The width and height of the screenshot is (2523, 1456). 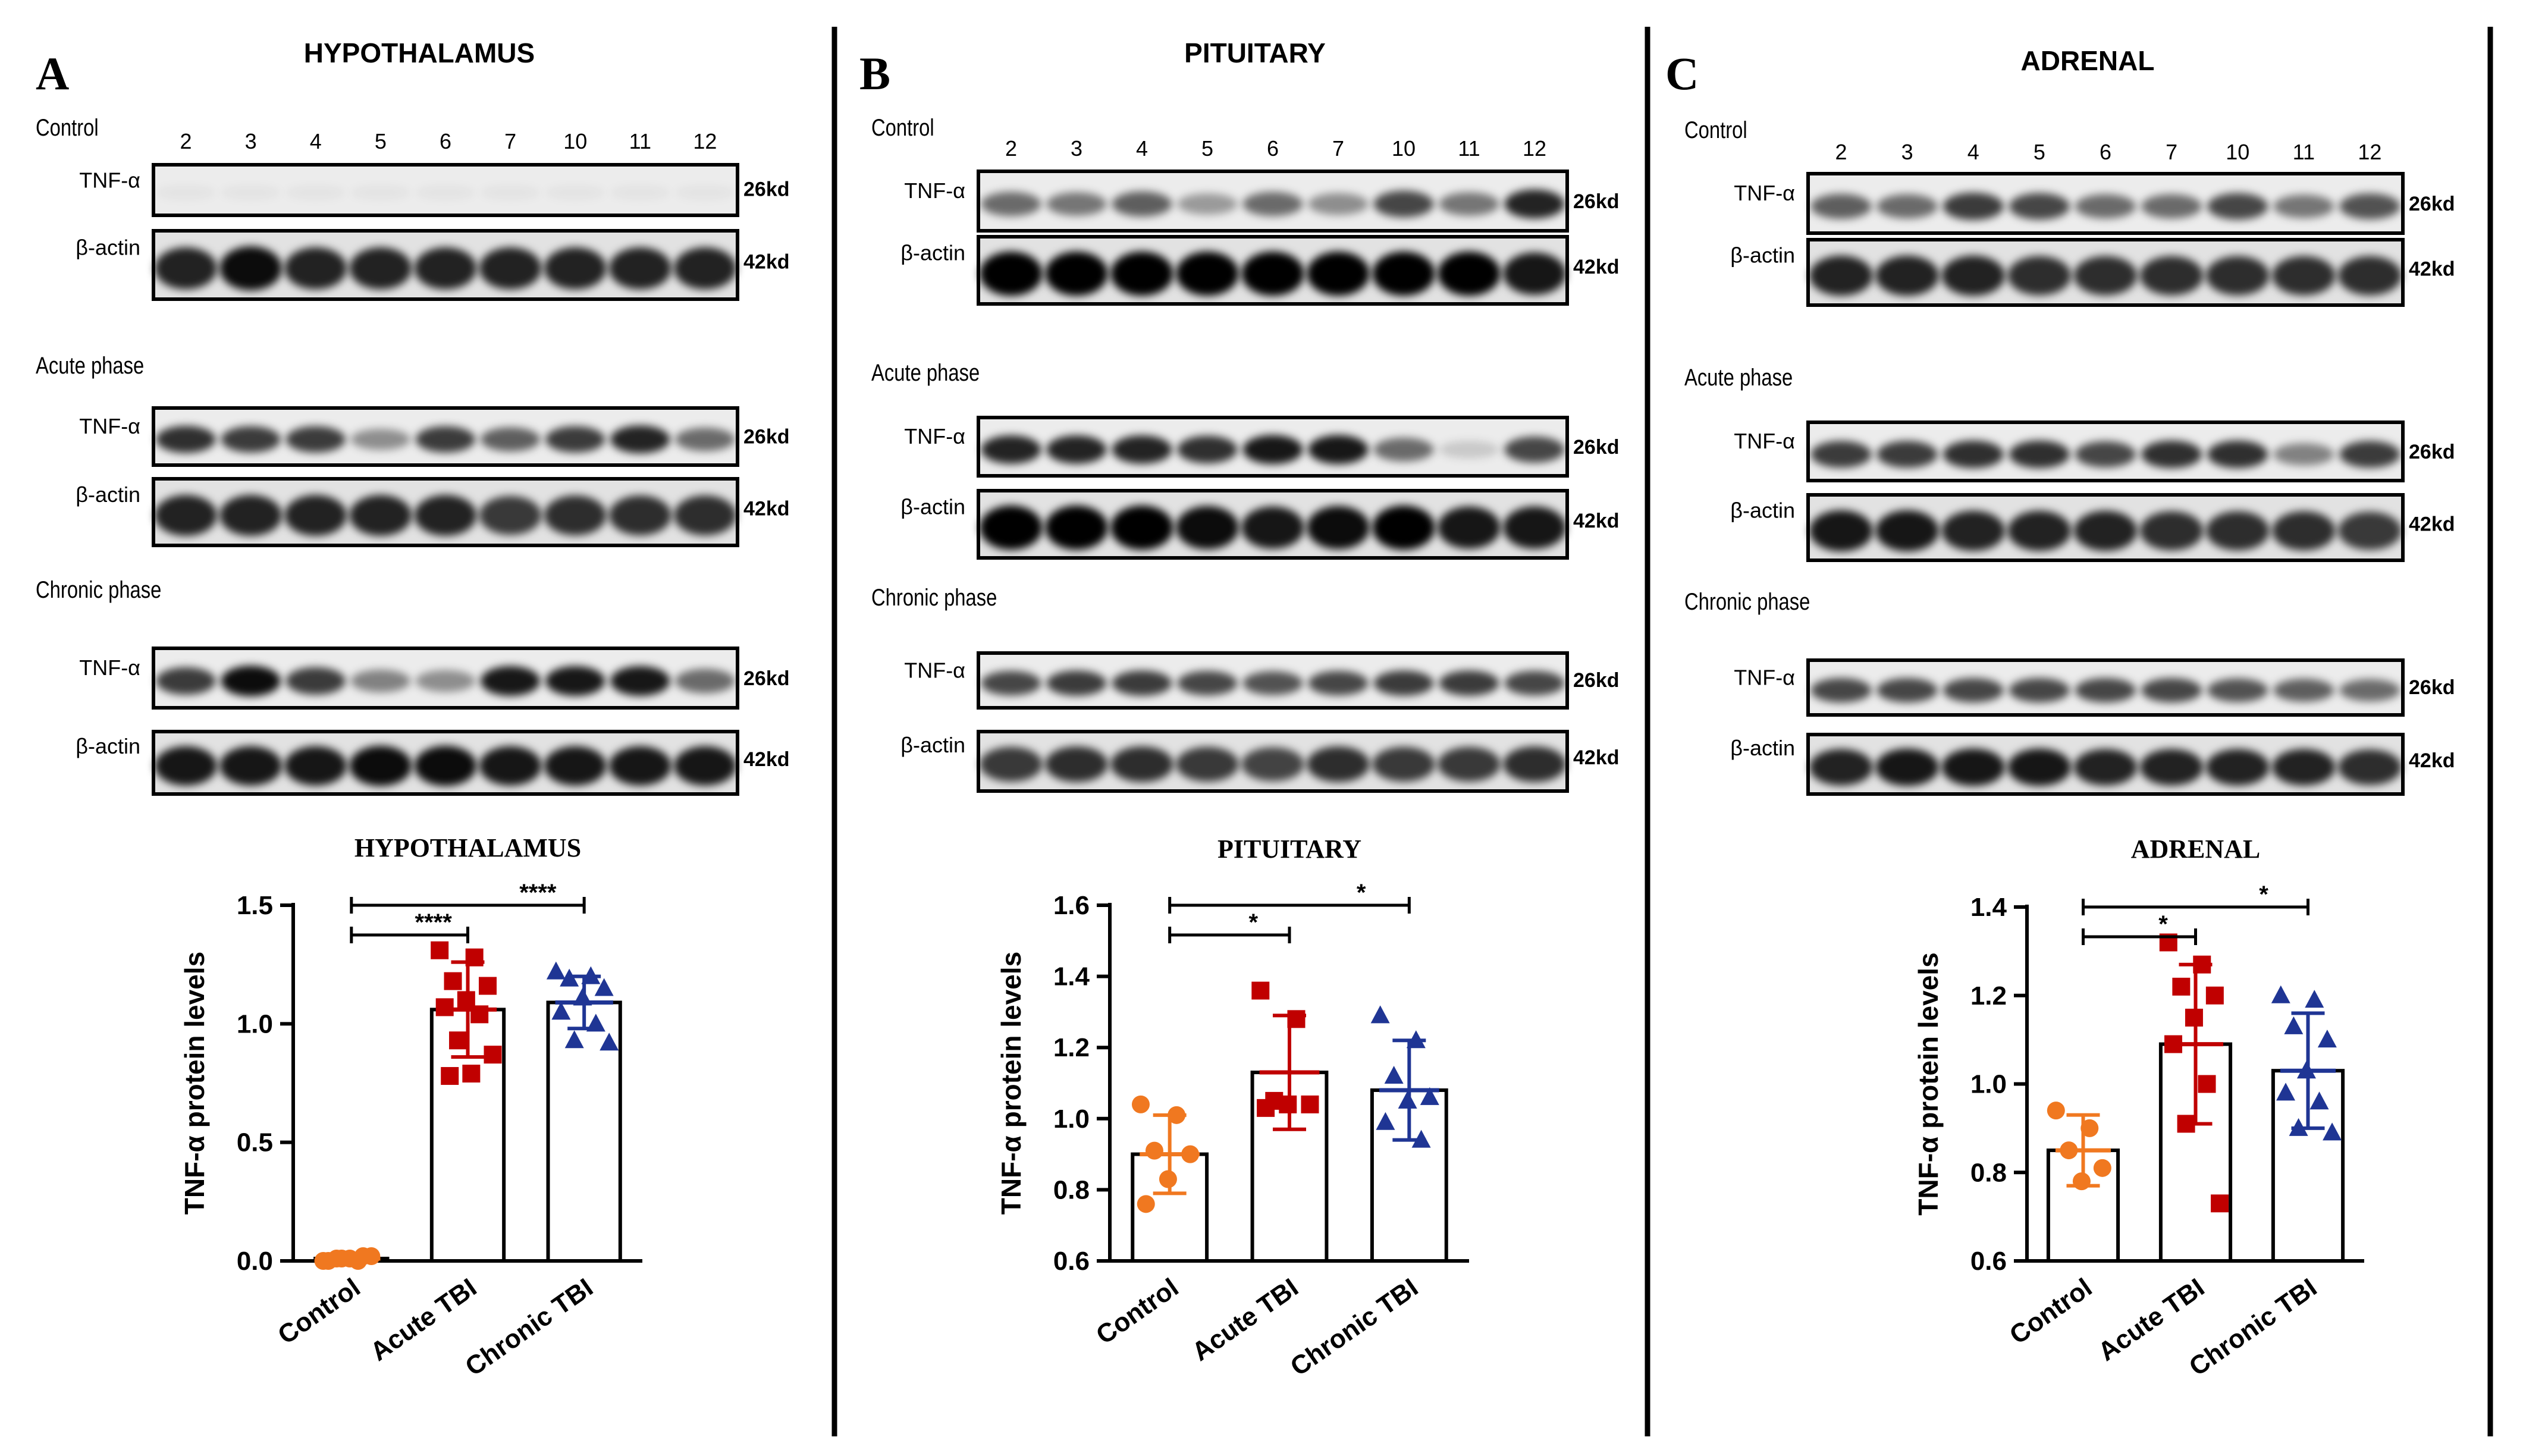 I want to click on y-tick-label: 1.4, so click(x=1989, y=907).